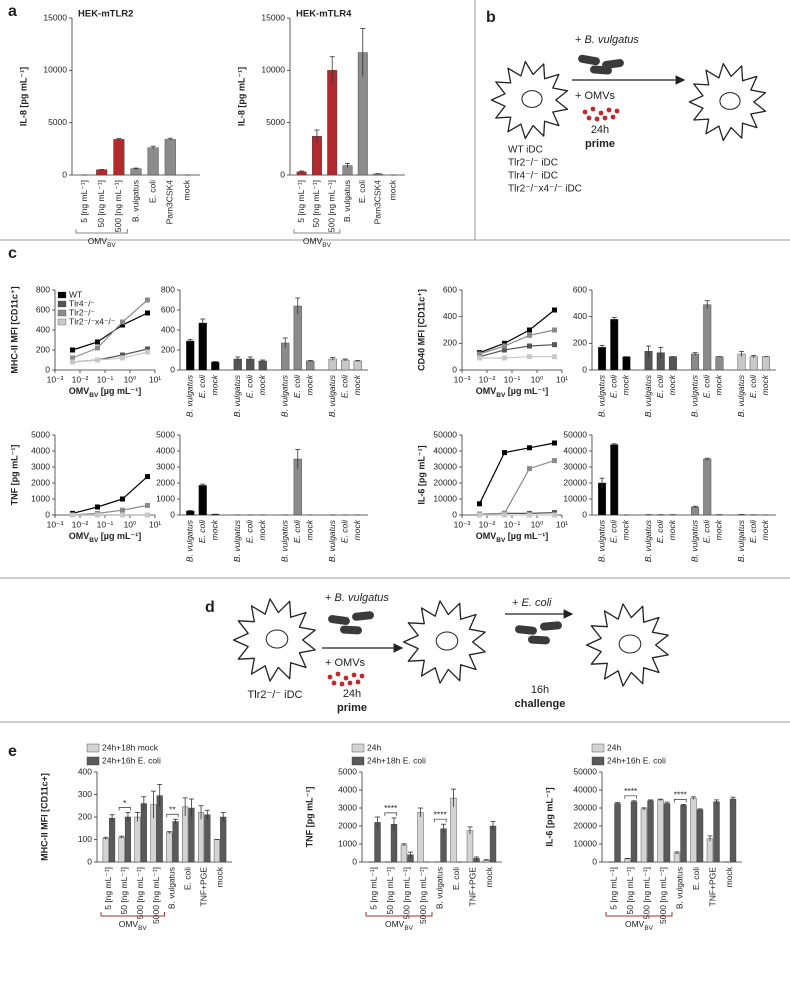  What do you see at coordinates (445, 482) in the screenshot?
I see `y-tick-label: 20000` at bounding box center [445, 482].